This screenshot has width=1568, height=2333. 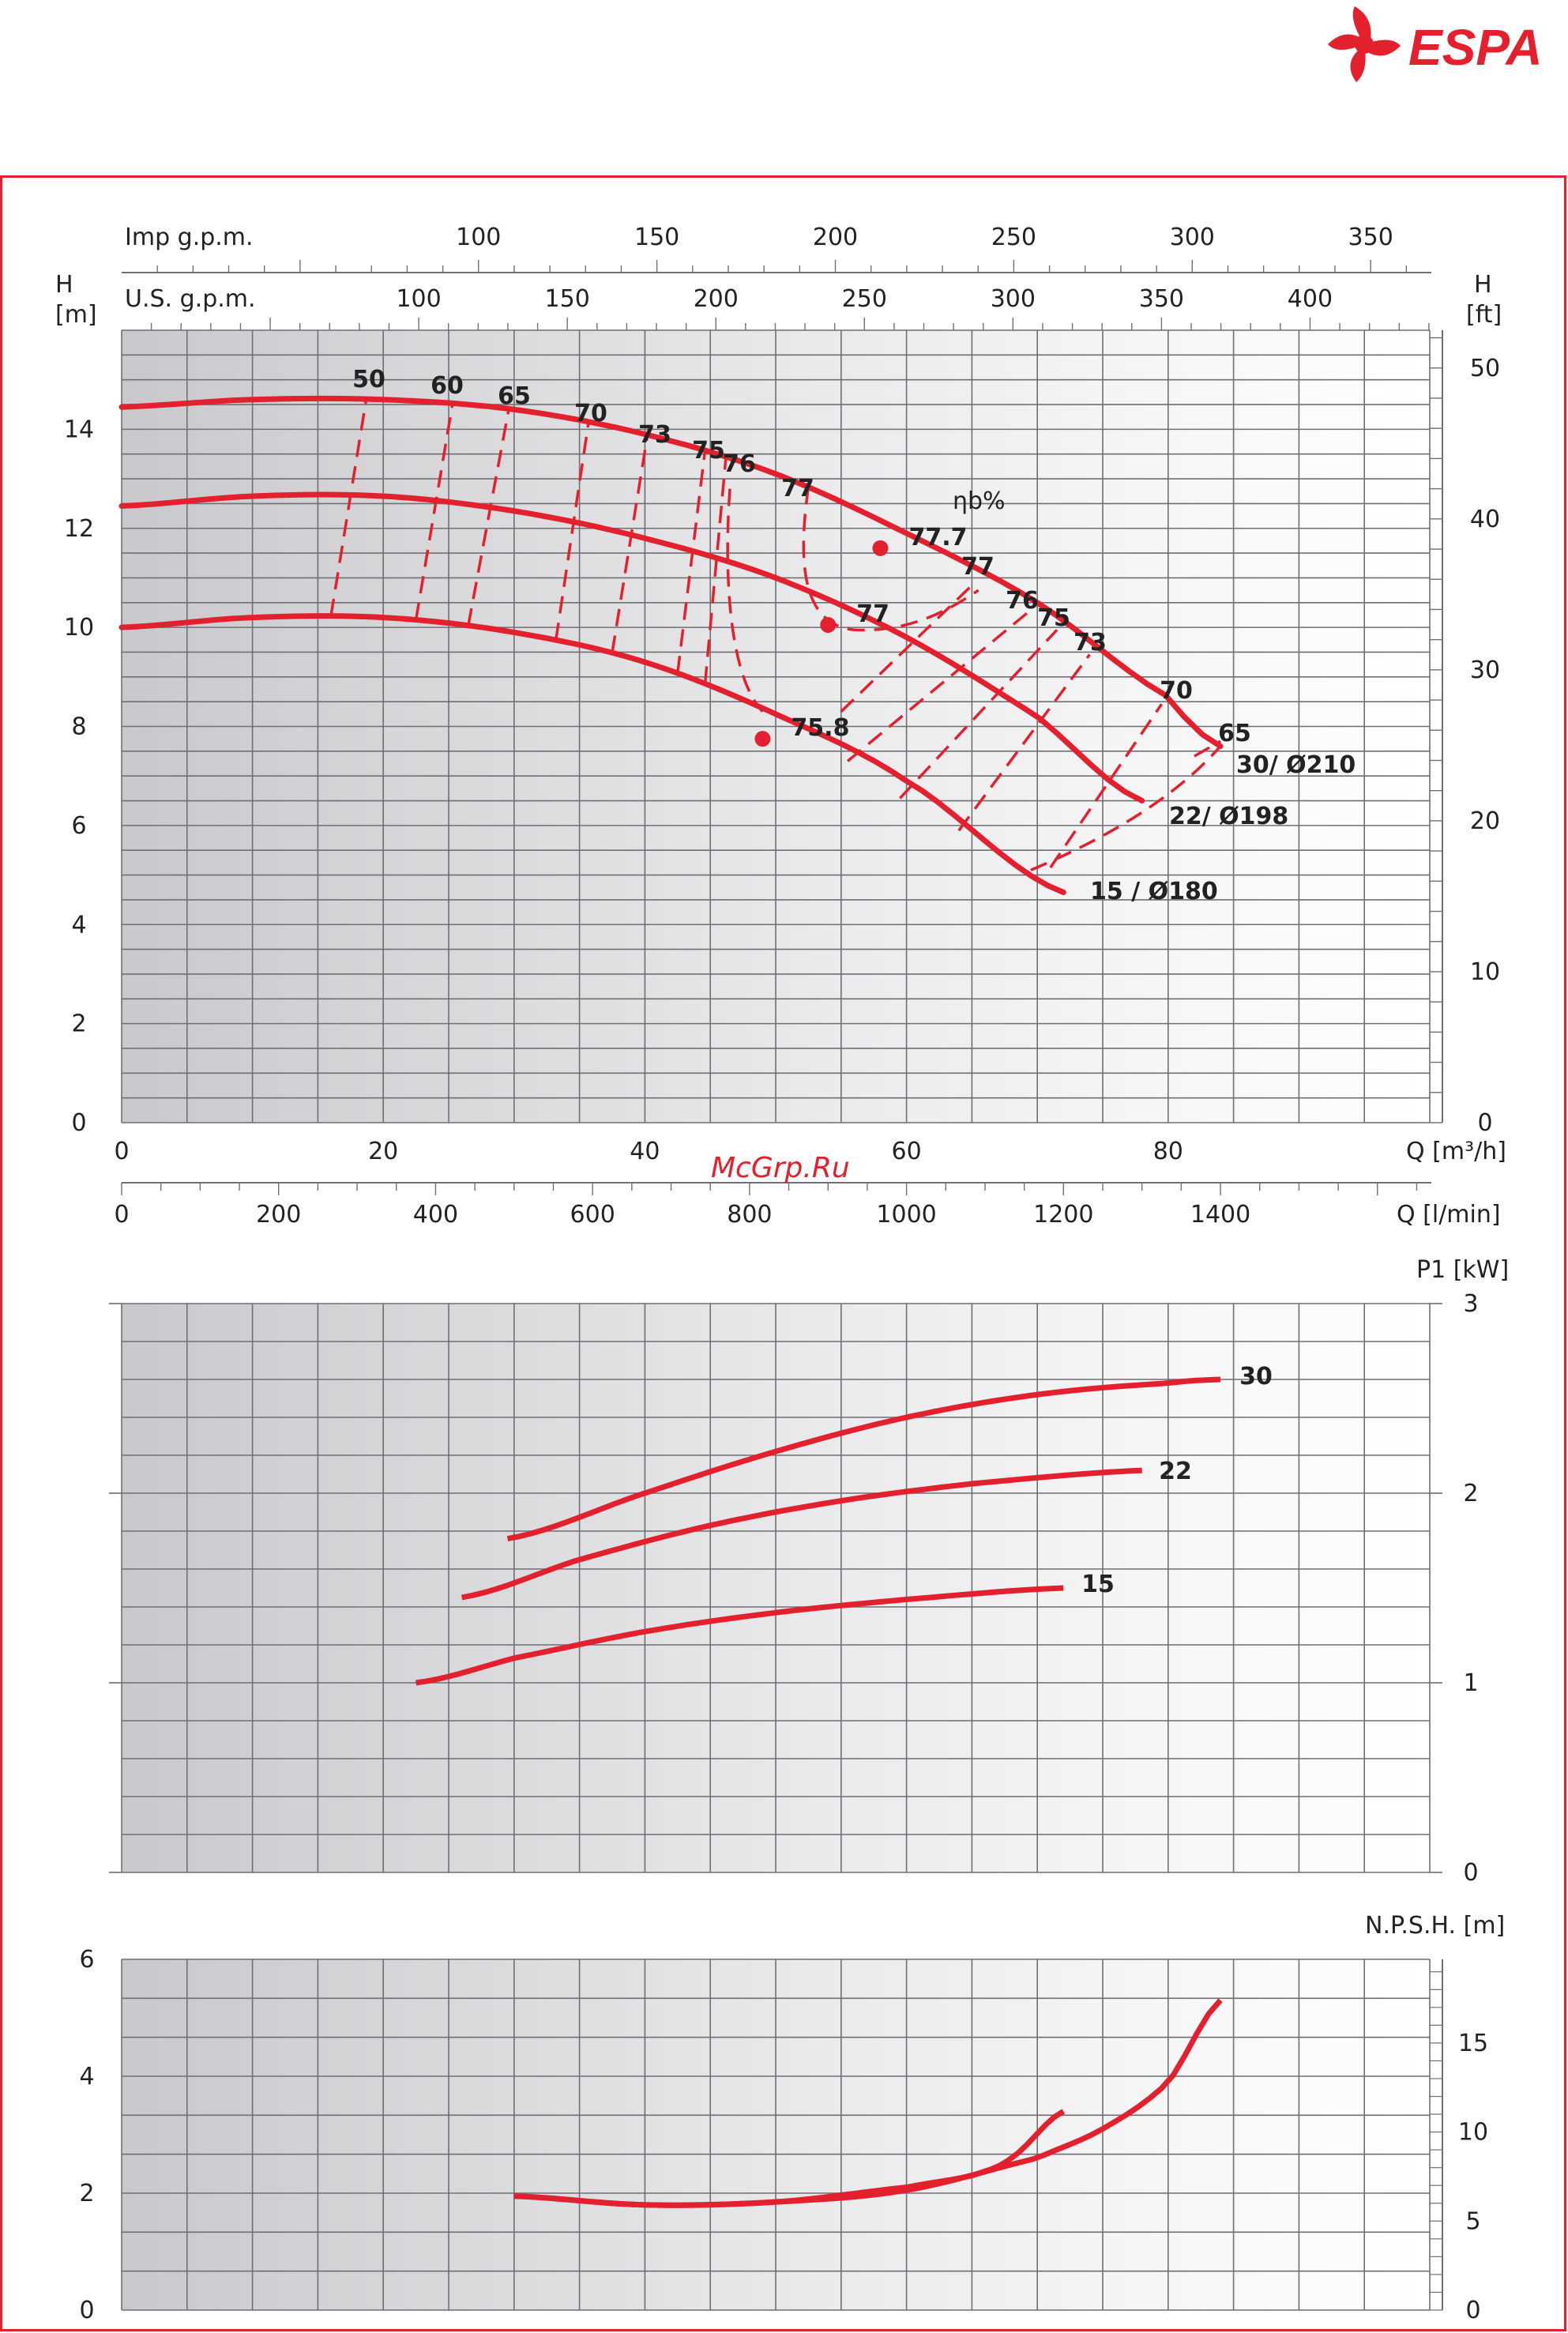 What do you see at coordinates (79, 529) in the screenshot?
I see `y-tick-label-m: 12` at bounding box center [79, 529].